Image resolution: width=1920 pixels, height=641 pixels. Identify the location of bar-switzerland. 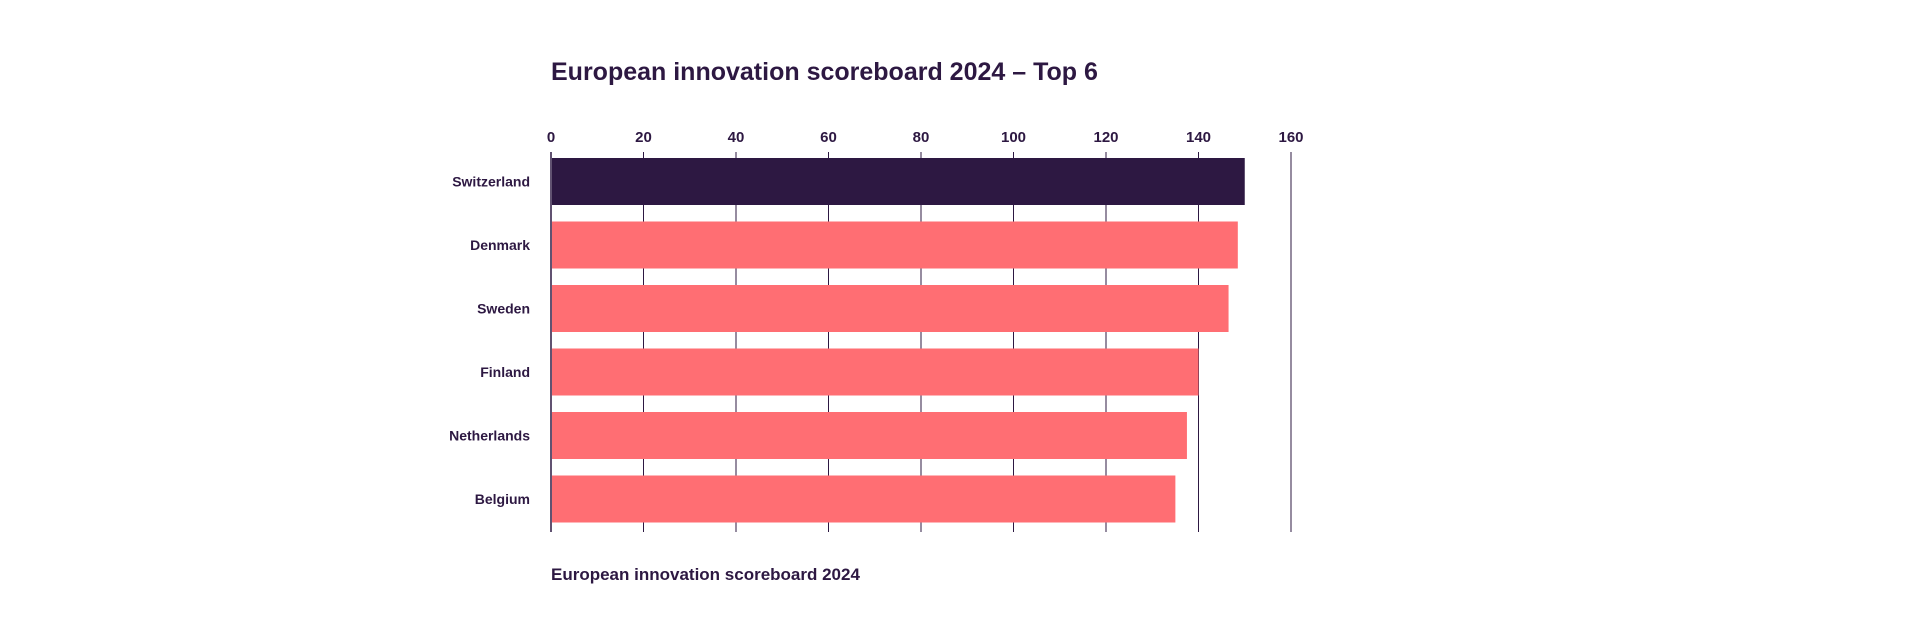
(898, 181).